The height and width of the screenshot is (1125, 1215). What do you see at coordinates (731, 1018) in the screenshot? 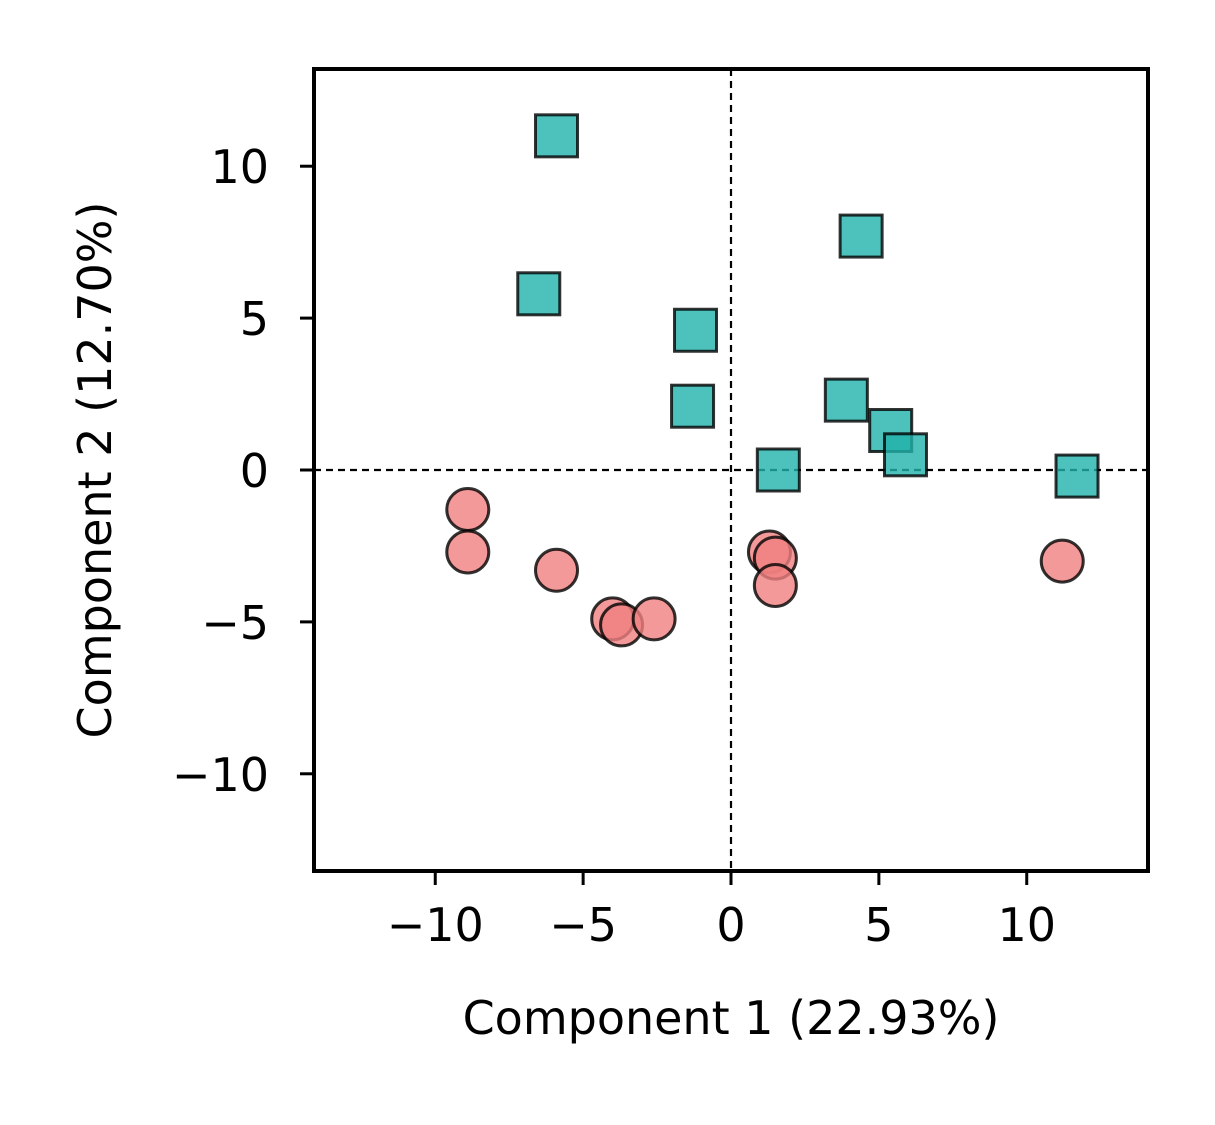
I see `x-axis-label: Component 1 (22.93%)` at bounding box center [731, 1018].